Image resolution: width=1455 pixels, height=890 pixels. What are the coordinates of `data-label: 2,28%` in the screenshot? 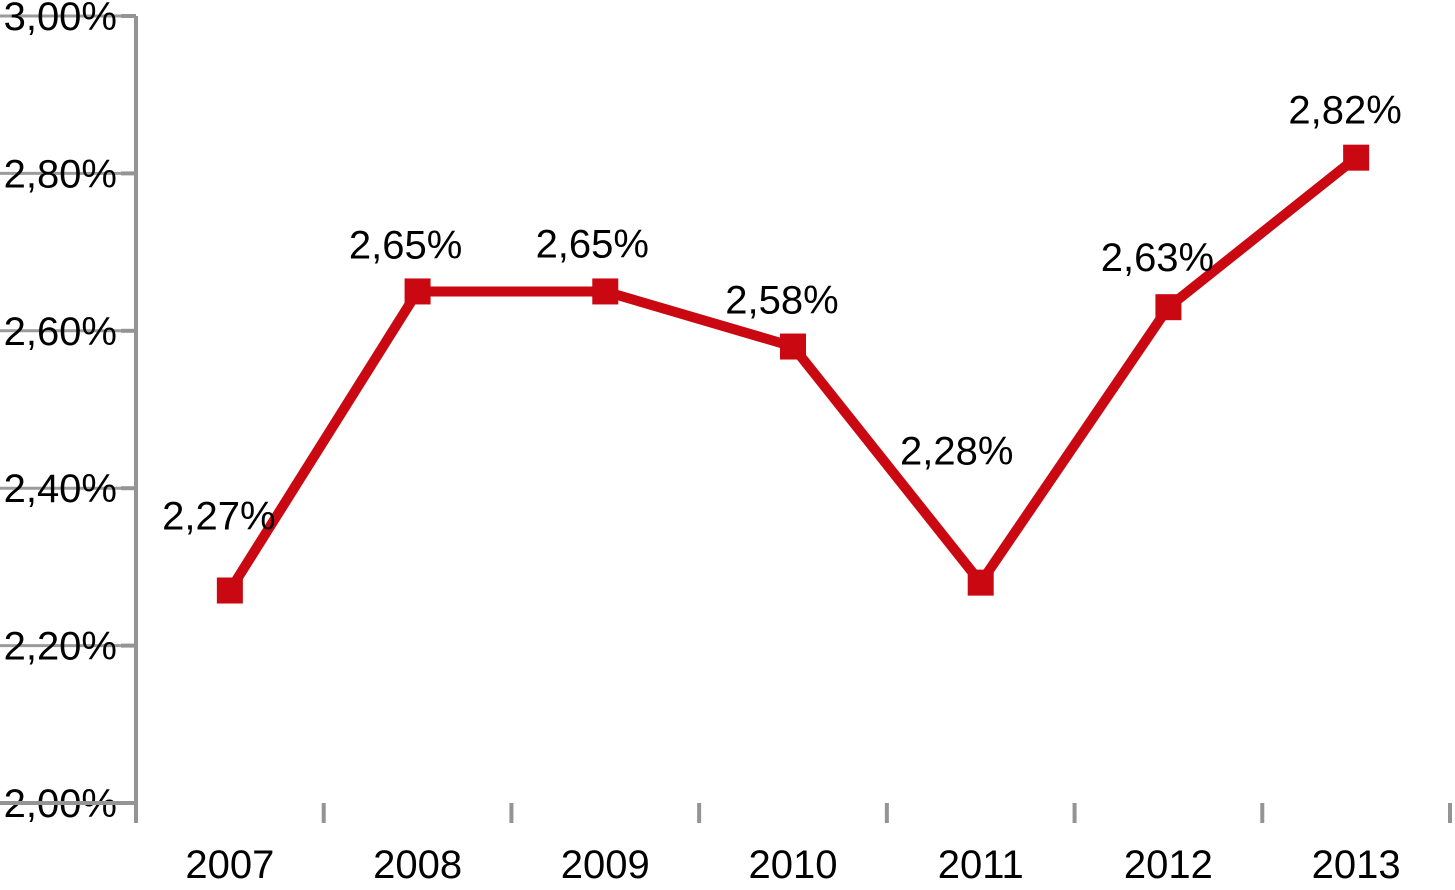 It's located at (956, 452).